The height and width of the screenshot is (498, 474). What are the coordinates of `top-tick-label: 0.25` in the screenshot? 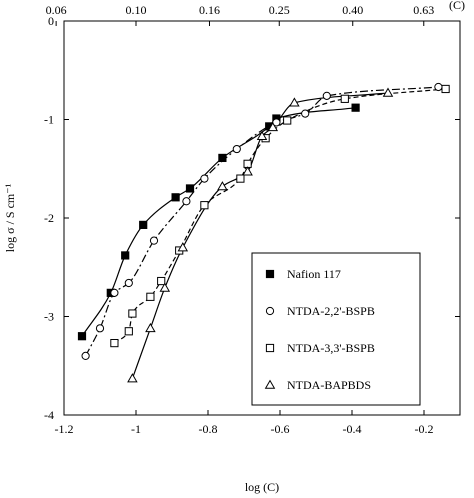 It's located at (279, 10).